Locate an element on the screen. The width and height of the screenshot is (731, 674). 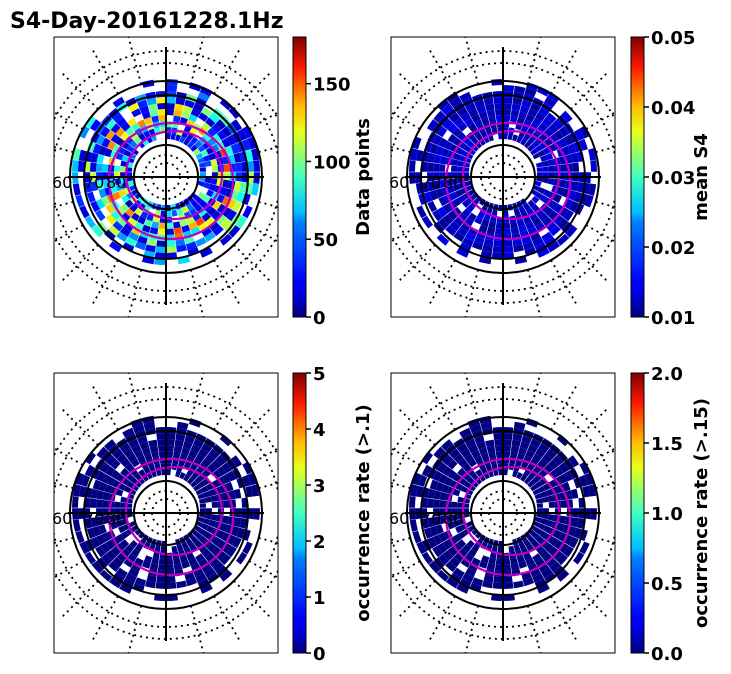
latitude-label: 70 is located at coordinates (94, 518).